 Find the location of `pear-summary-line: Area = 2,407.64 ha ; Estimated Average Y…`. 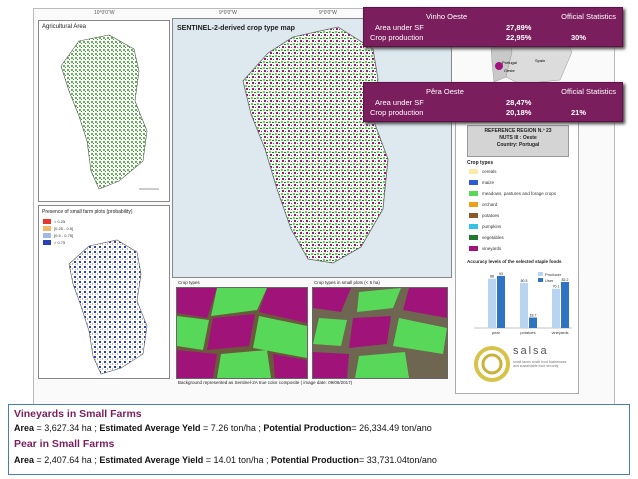

pear-summary-line: Area = 2,407.64 ha ; Estimated Average Y… is located at coordinates (225, 460).